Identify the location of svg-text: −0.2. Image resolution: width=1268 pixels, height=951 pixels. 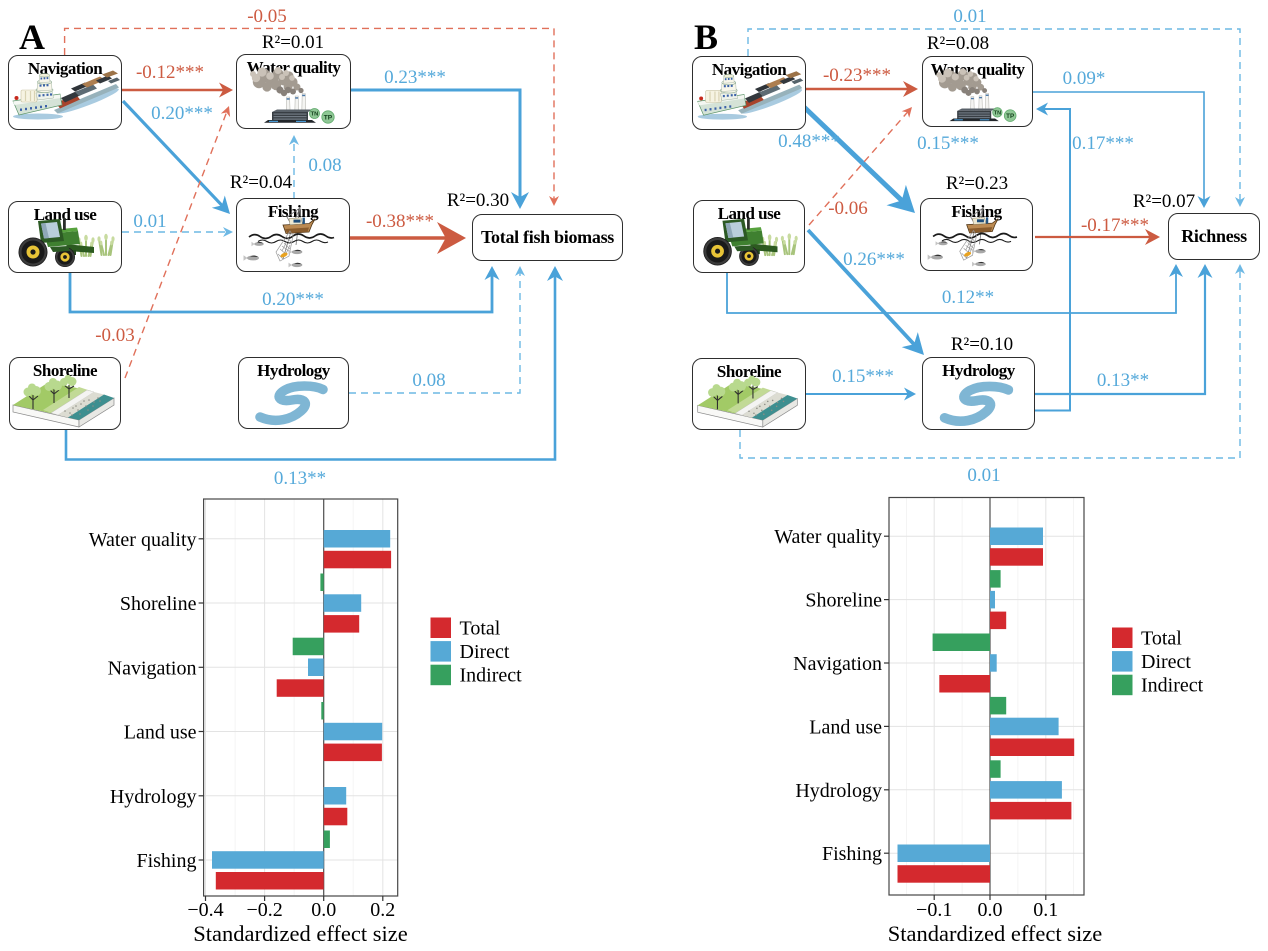
(264, 910).